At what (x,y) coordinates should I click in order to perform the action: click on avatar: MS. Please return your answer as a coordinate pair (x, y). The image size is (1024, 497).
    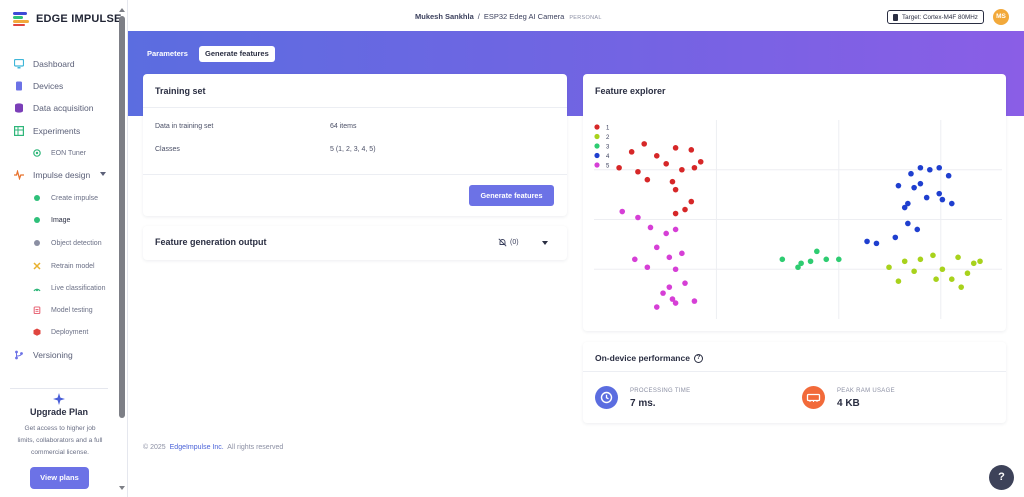
    Looking at the image, I should click on (1001, 17).